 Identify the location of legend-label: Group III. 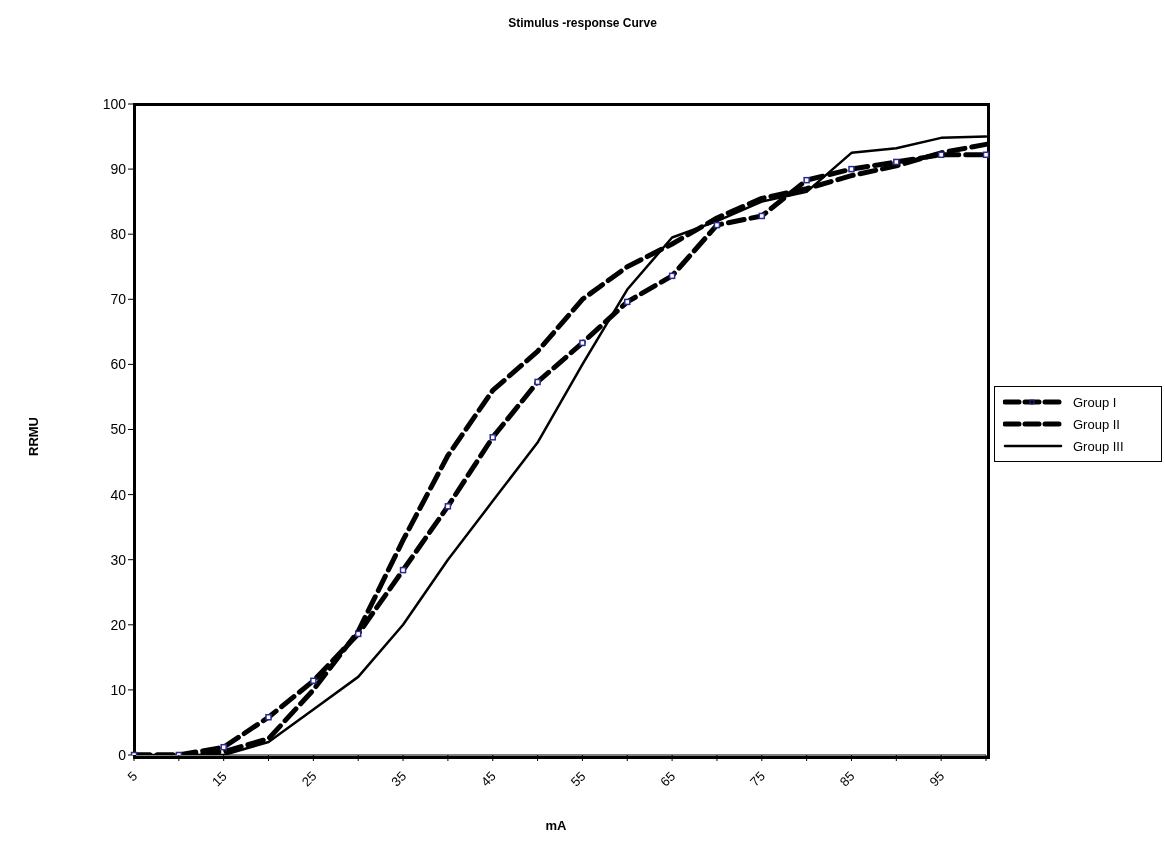
(1098, 446).